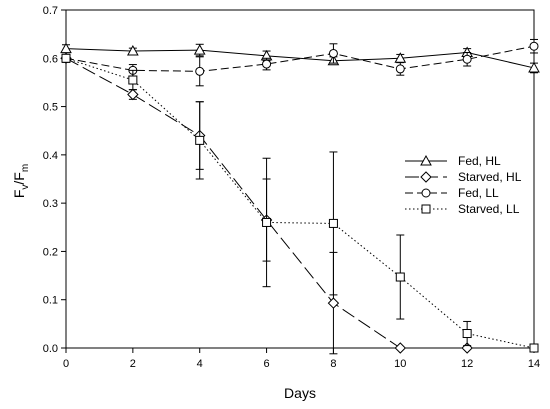 The width and height of the screenshot is (550, 409). What do you see at coordinates (400, 364) in the screenshot?
I see `x-tick-label: 10` at bounding box center [400, 364].